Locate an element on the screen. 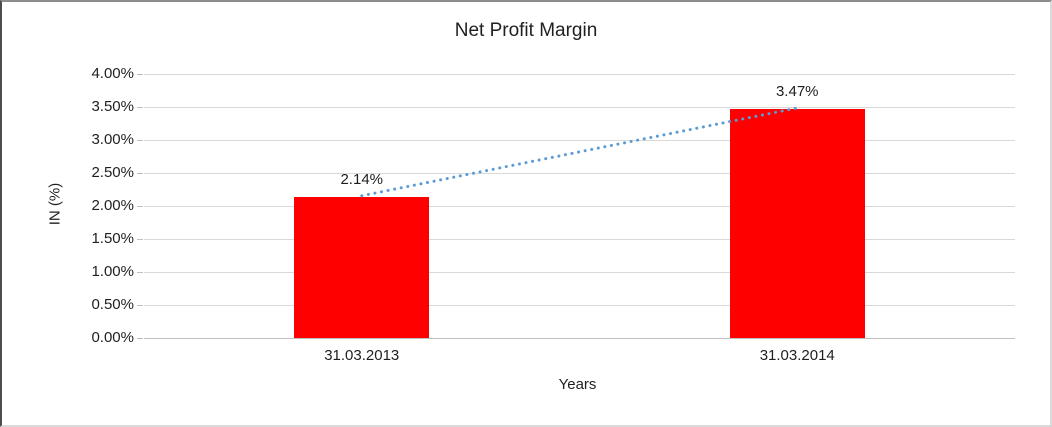 This screenshot has height=427, width=1052. x-axis-title: Years is located at coordinates (577, 384).